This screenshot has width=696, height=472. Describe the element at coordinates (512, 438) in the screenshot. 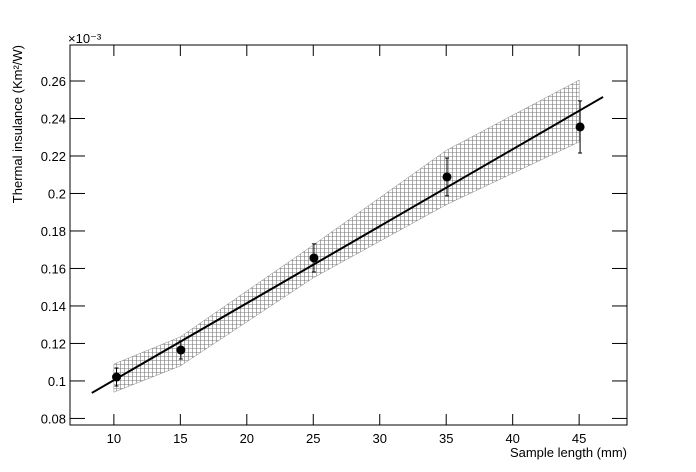

I see `x-tick-label: 40` at that location.